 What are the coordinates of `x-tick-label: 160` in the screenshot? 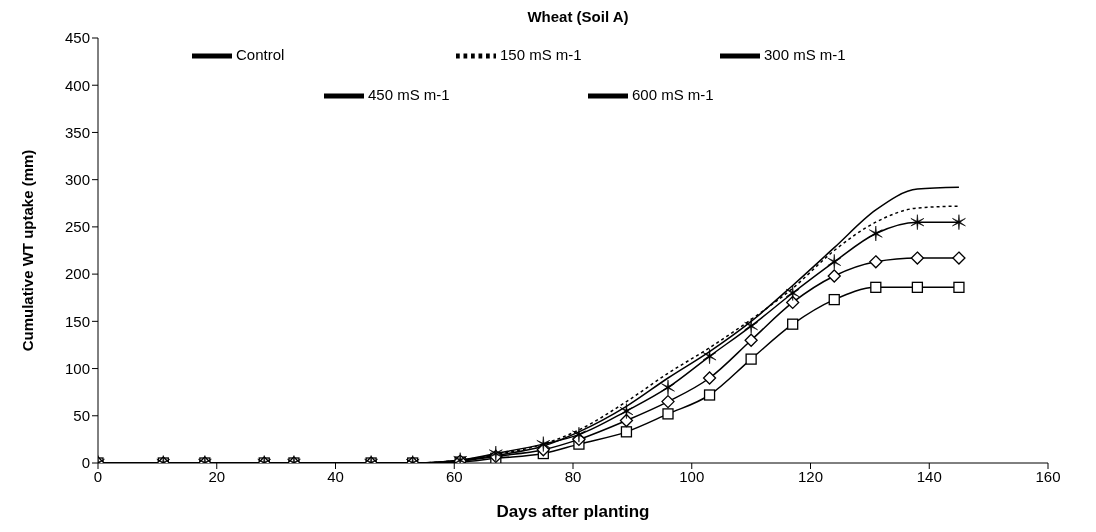 It's located at (1048, 476).